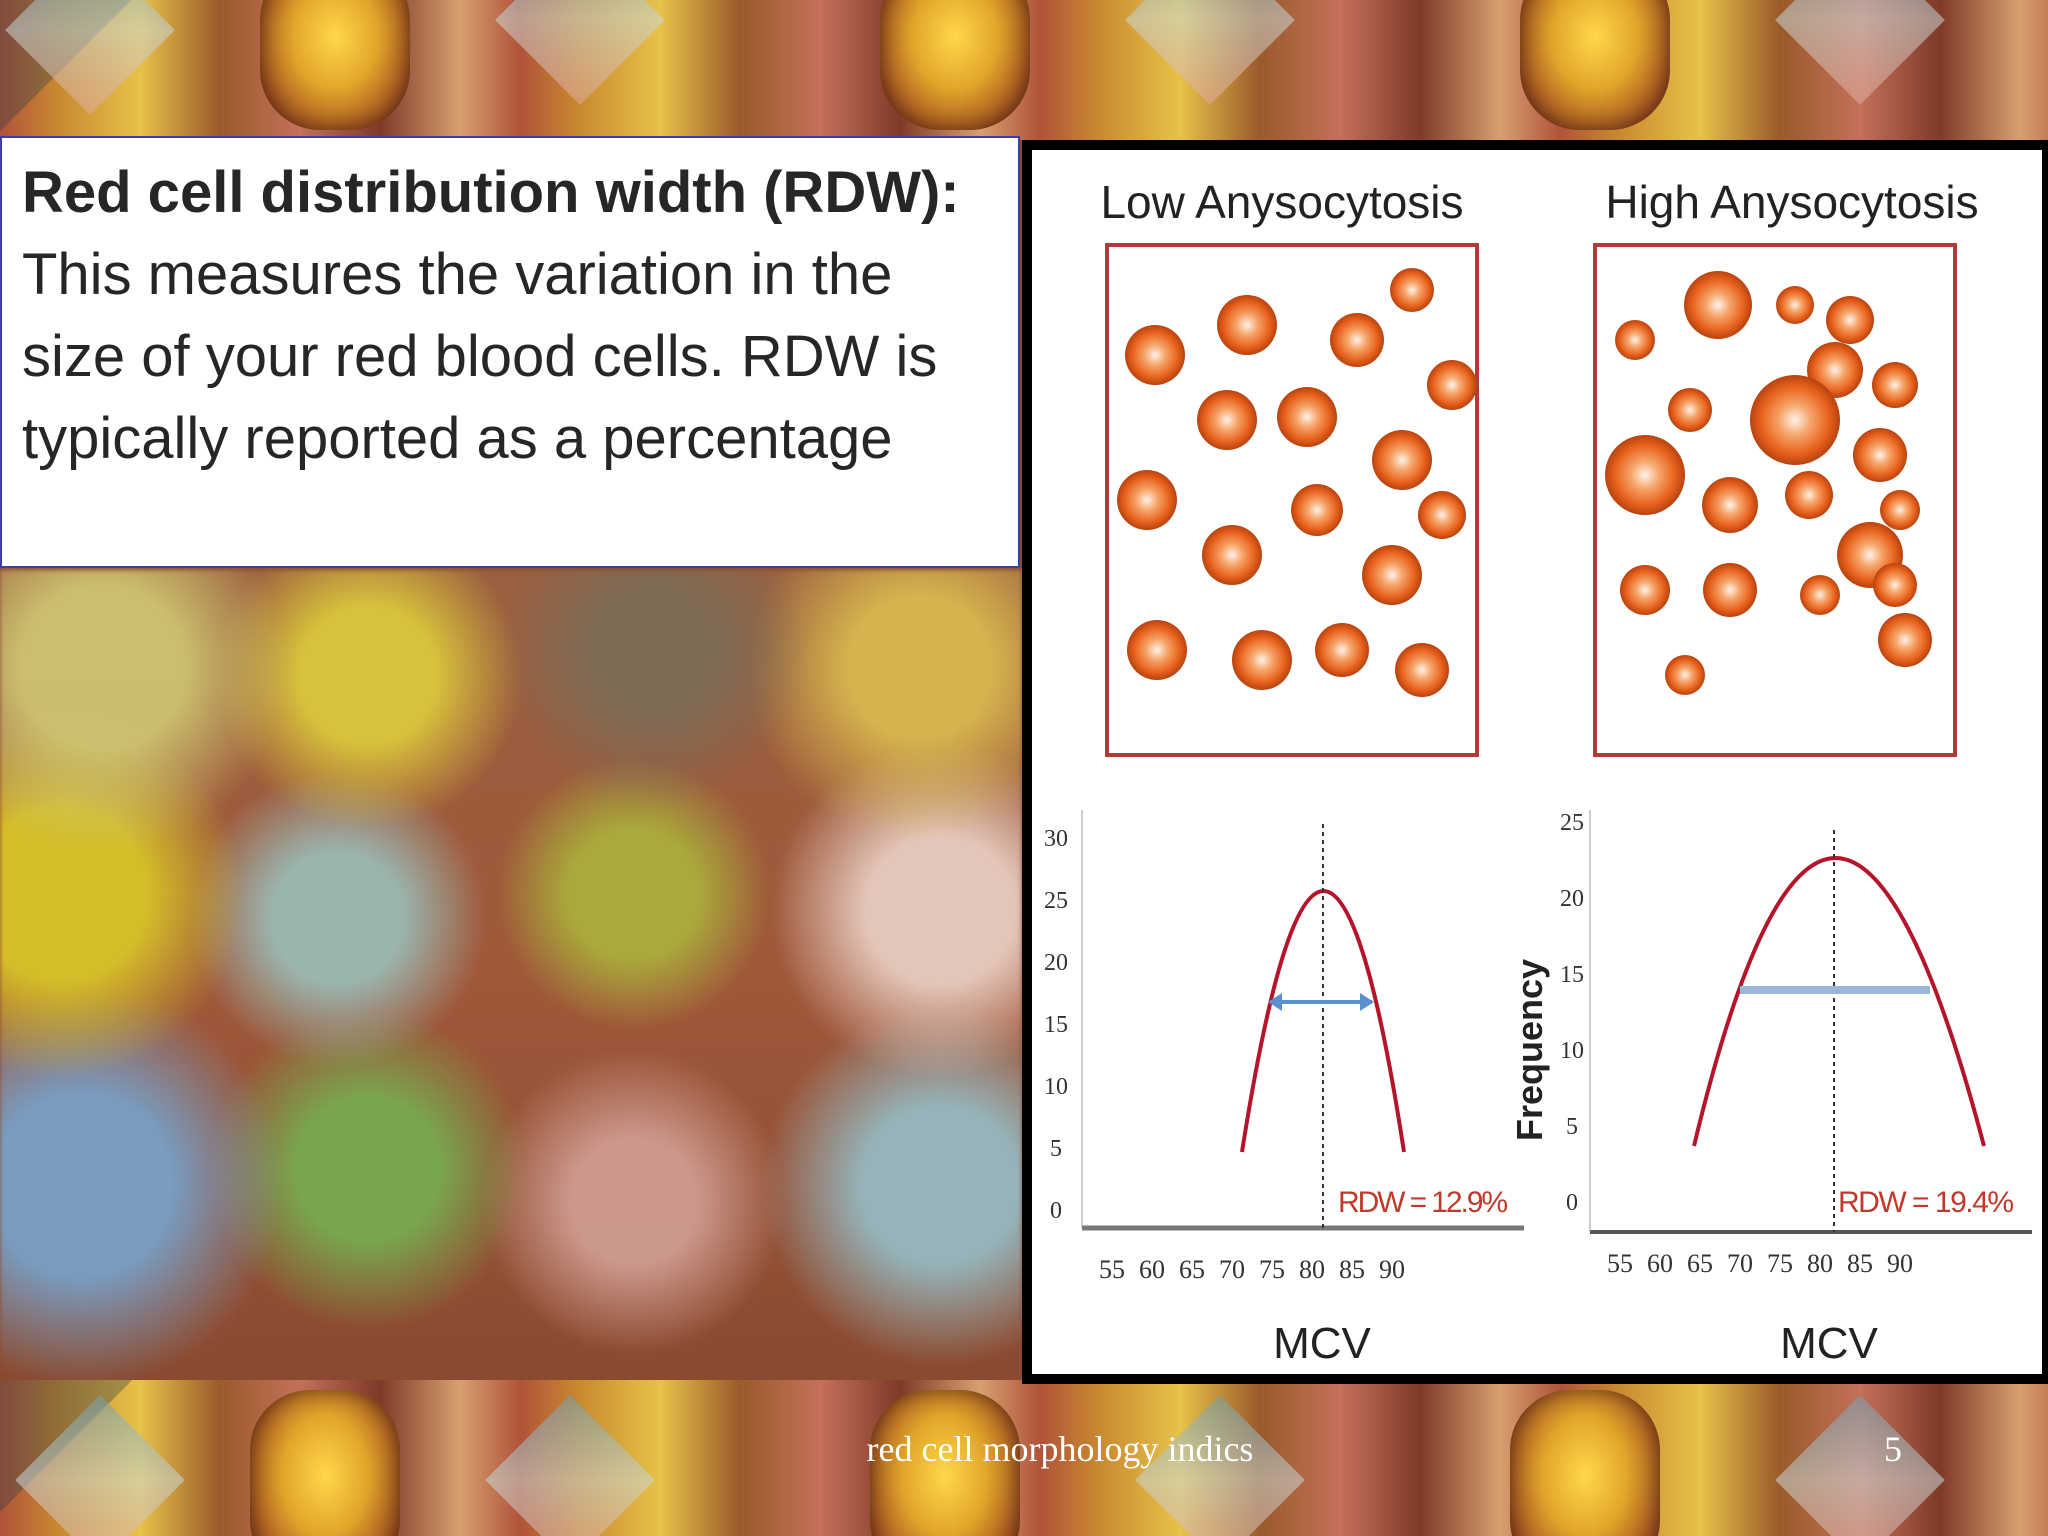 Image resolution: width=2048 pixels, height=1536 pixels. Describe the element at coordinates (1829, 1343) in the screenshot. I see `x-axis-label-high: MCV` at that location.